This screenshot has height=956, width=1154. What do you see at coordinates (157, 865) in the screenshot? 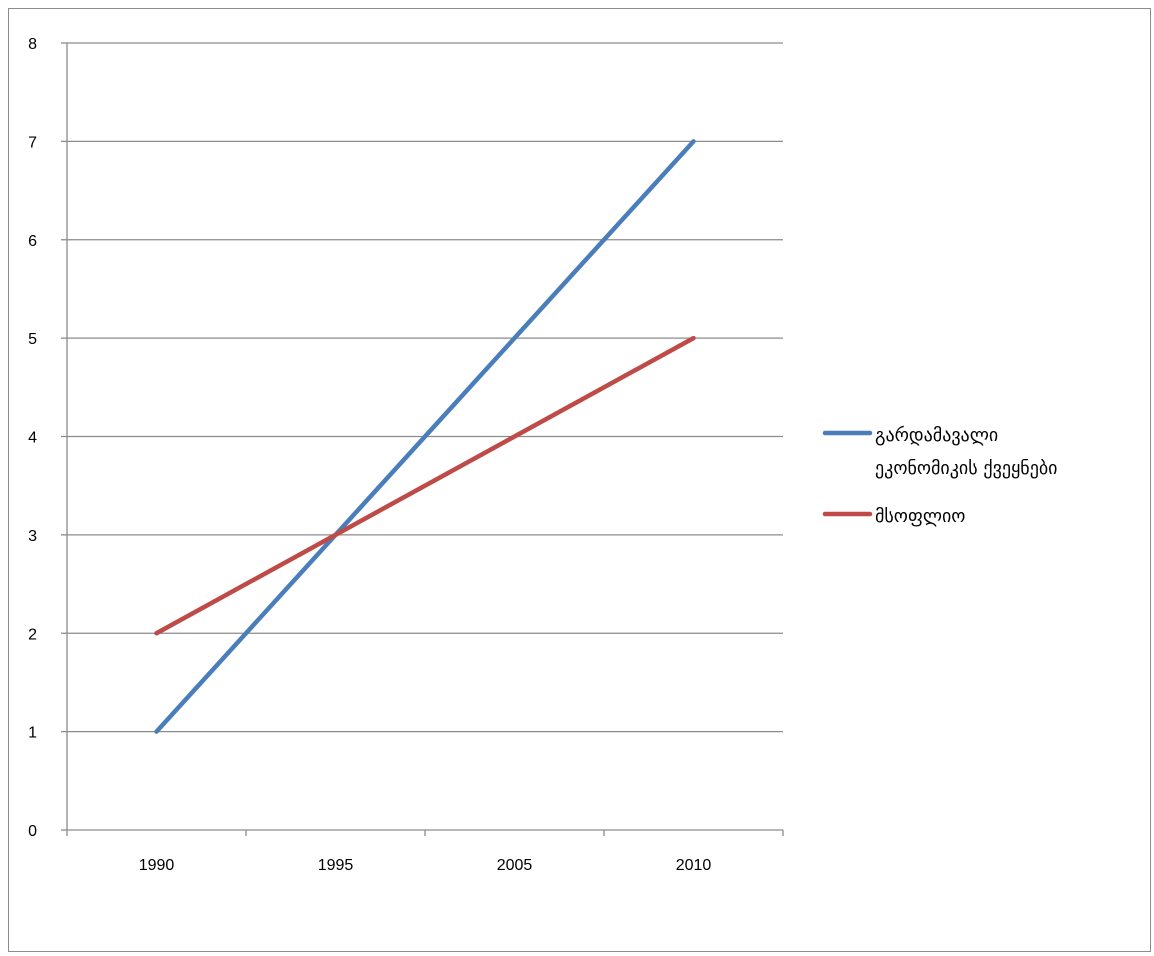
I see `x-tick-label: 1990` at bounding box center [157, 865].